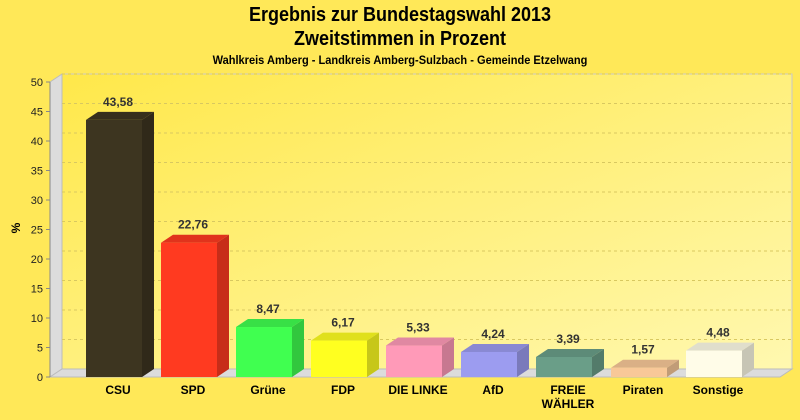 The height and width of the screenshot is (420, 800). Describe the element at coordinates (343, 390) in the screenshot. I see `x-tick-label: FDP` at that location.